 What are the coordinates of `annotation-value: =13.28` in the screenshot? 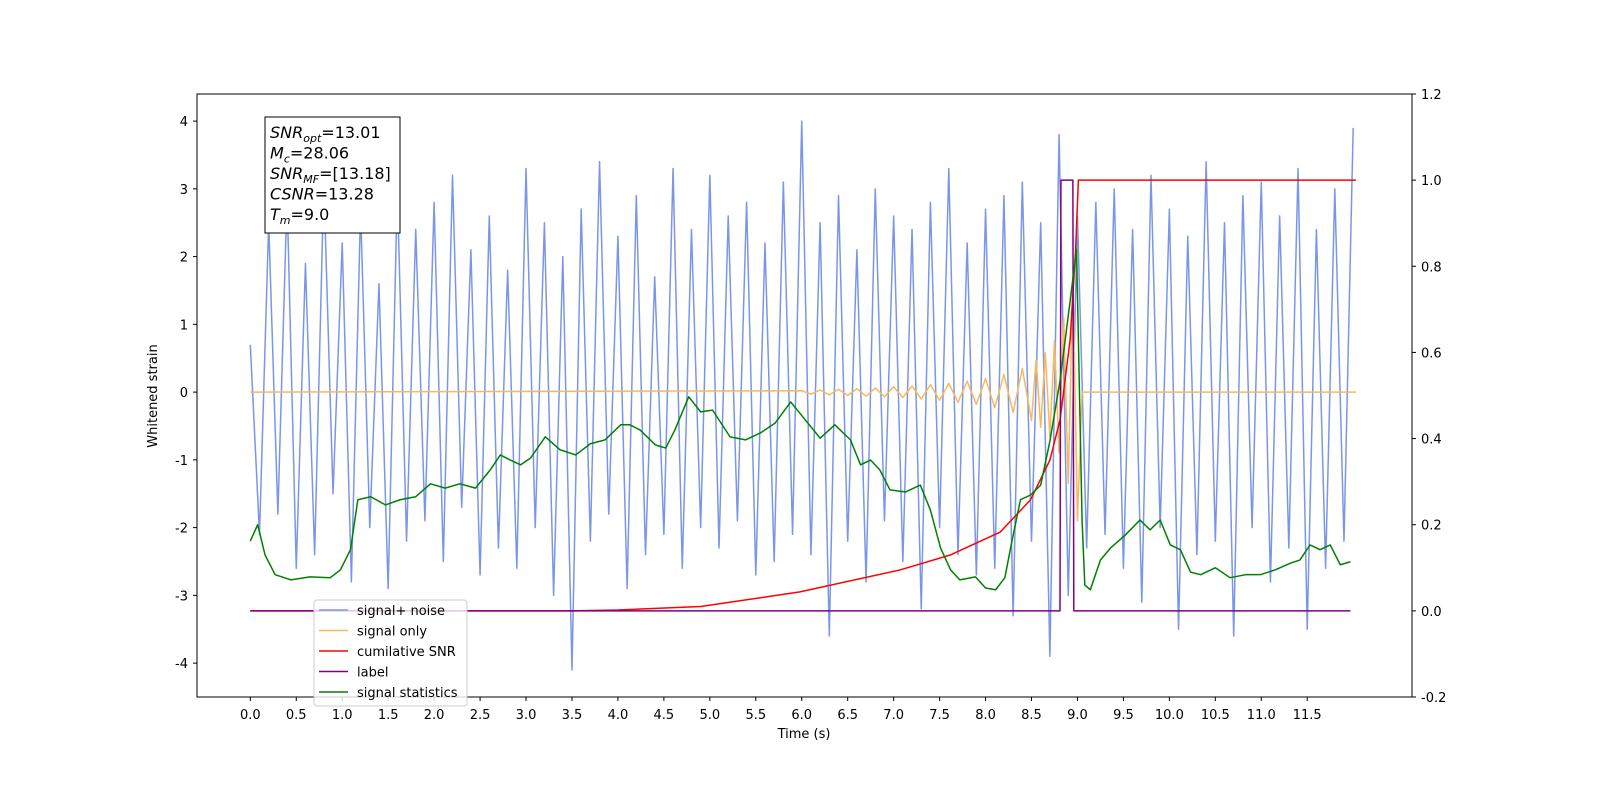 It's located at (344, 194).